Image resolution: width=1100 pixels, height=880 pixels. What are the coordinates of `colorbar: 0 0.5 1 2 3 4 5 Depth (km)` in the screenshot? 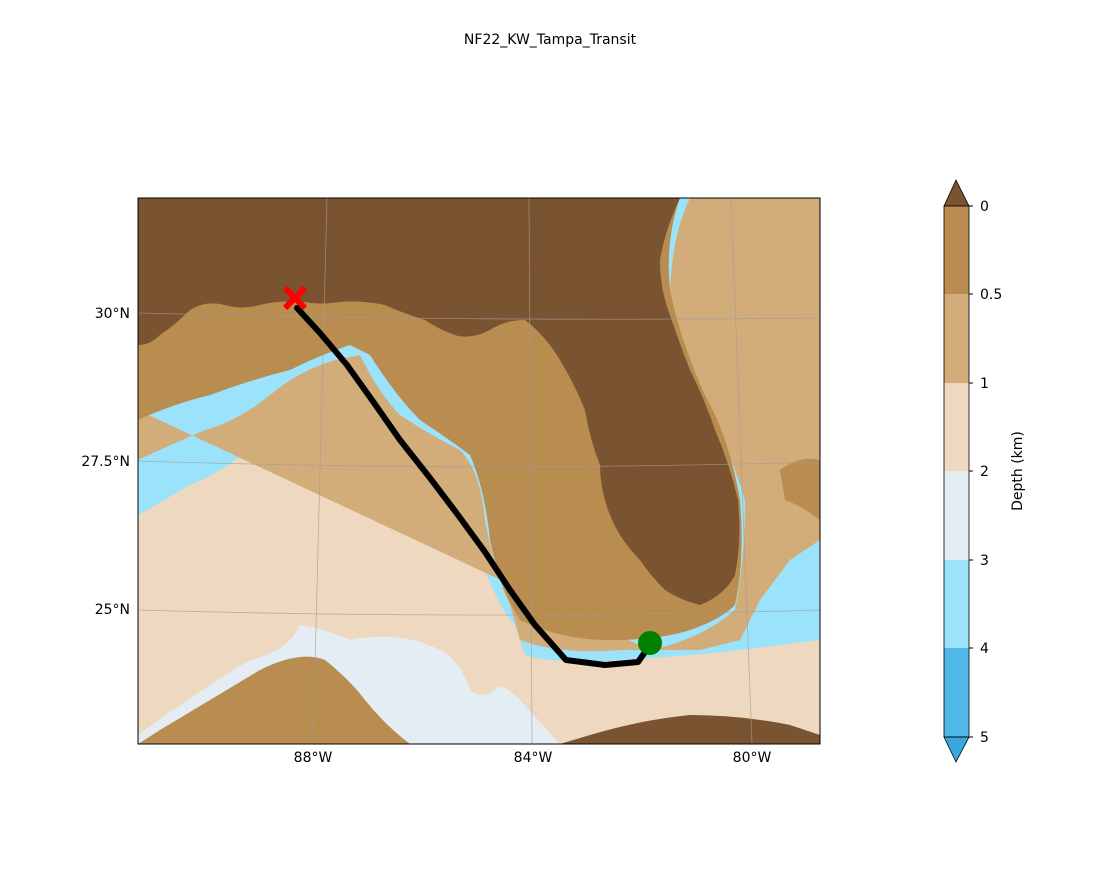 It's located at (984, 471).